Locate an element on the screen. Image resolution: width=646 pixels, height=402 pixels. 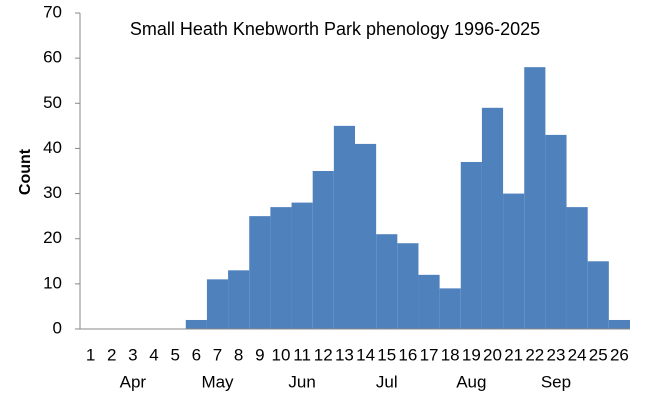
x-tick-label: 10 is located at coordinates (281, 354).